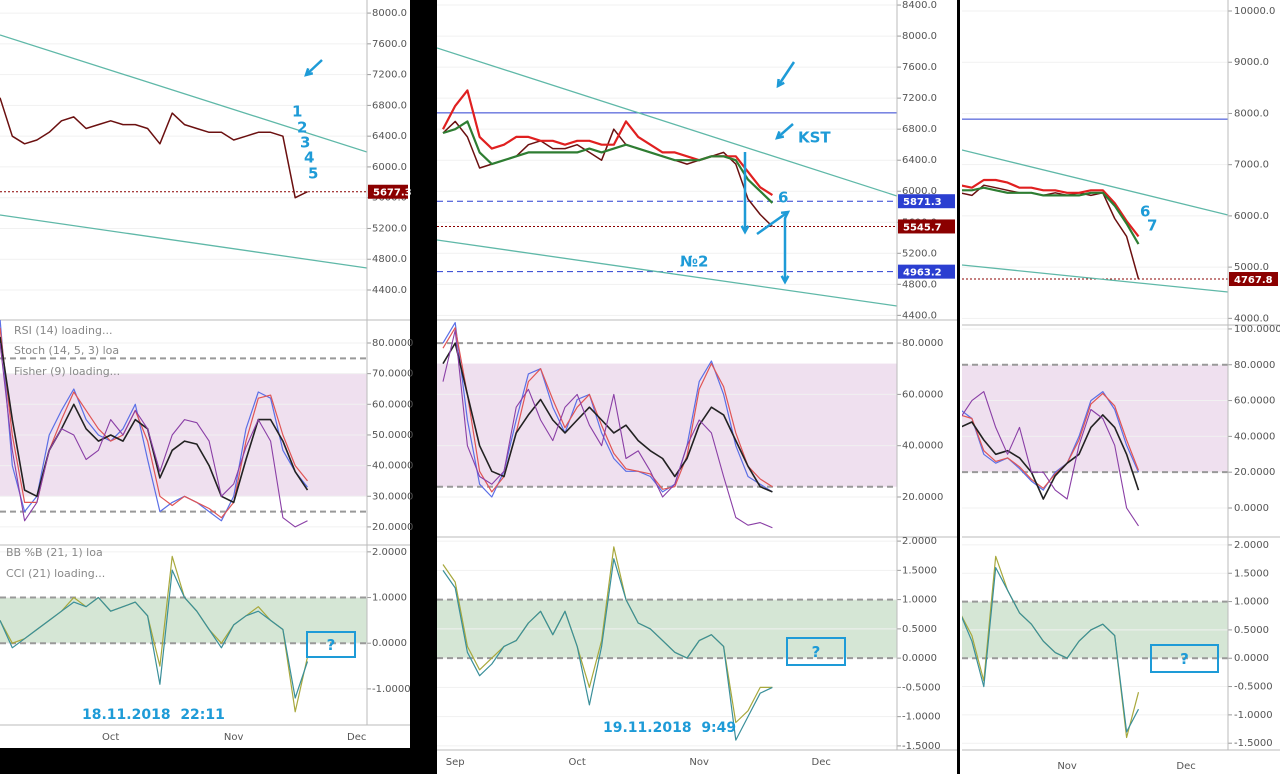 This screenshot has height=774, width=1280. What do you see at coordinates (919, 129) in the screenshot?
I see `y-tick-label: 6800.0` at bounding box center [919, 129].